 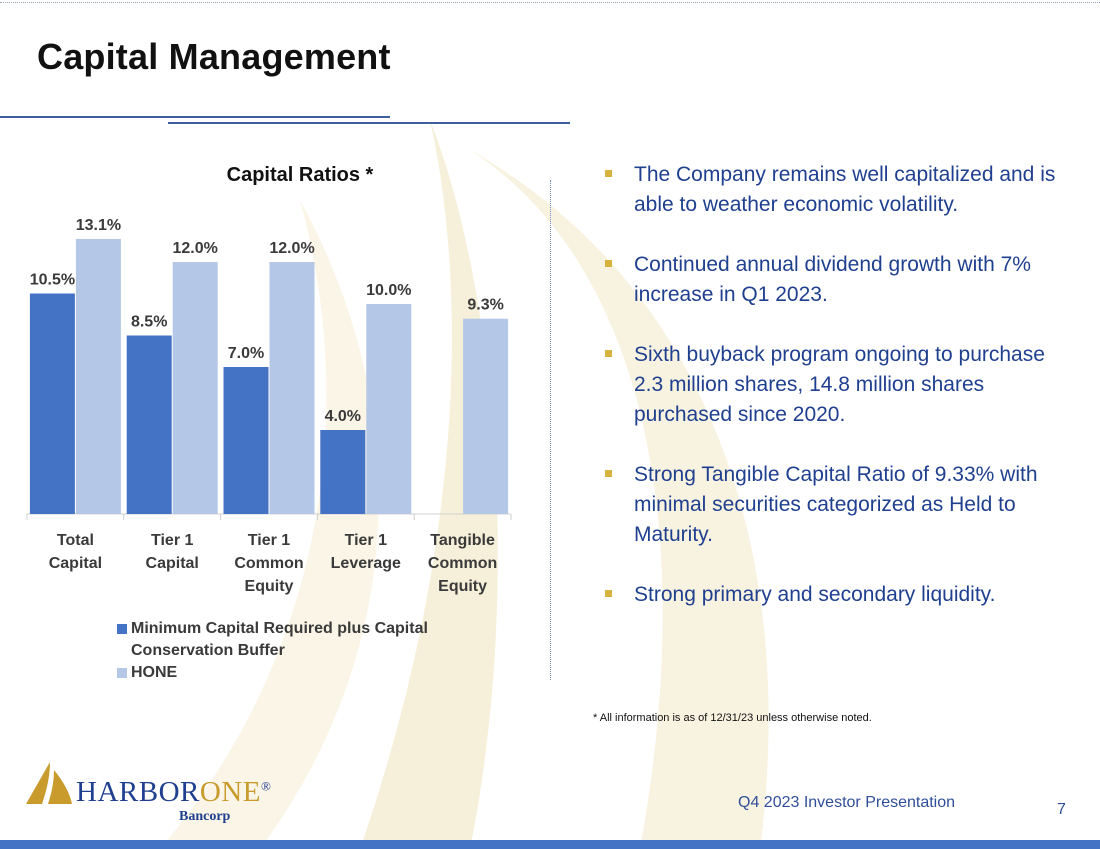 What do you see at coordinates (172, 552) in the screenshot?
I see `category-label: Tier 1 Capital` at bounding box center [172, 552].